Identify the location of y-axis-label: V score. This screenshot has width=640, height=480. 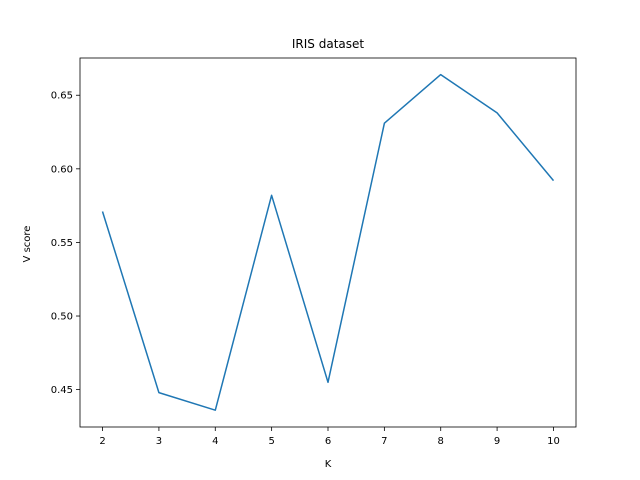
(27, 244).